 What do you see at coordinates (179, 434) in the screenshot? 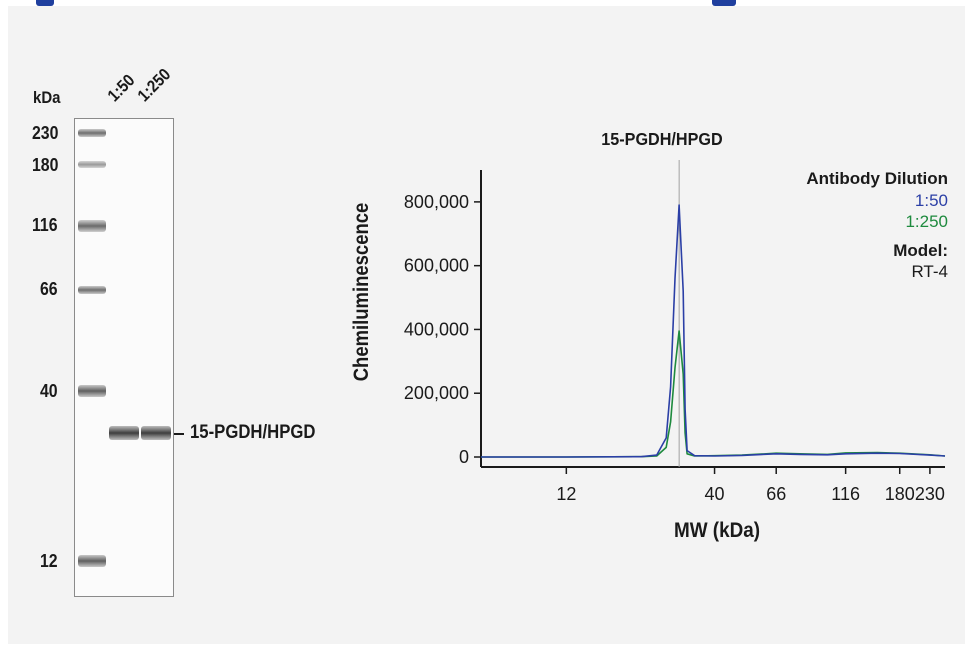
I see `band-pointer-line` at bounding box center [179, 434].